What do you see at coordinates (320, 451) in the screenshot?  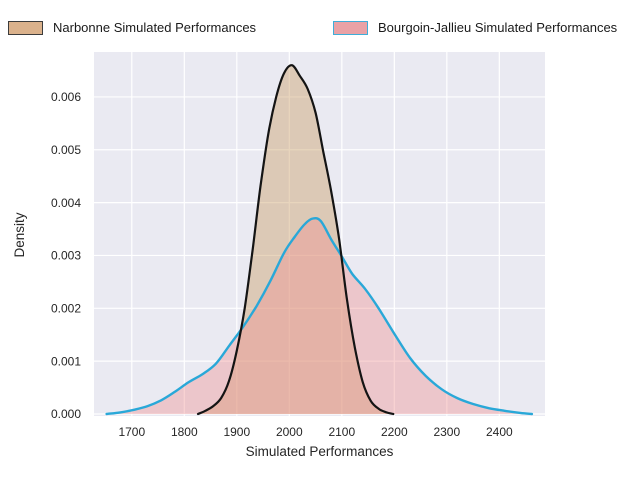 I see `x-axis-label: Simulated Performances` at bounding box center [320, 451].